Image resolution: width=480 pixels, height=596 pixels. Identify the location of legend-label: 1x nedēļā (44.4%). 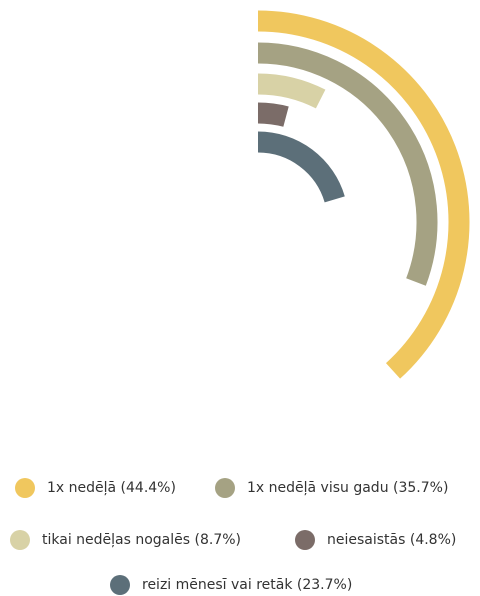
(111, 488).